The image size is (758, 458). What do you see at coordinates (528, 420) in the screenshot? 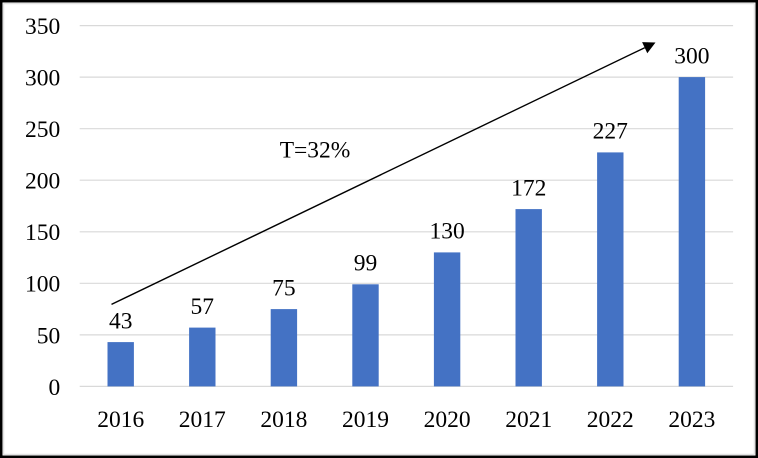
I see `svg-text: 2021` at bounding box center [528, 420].